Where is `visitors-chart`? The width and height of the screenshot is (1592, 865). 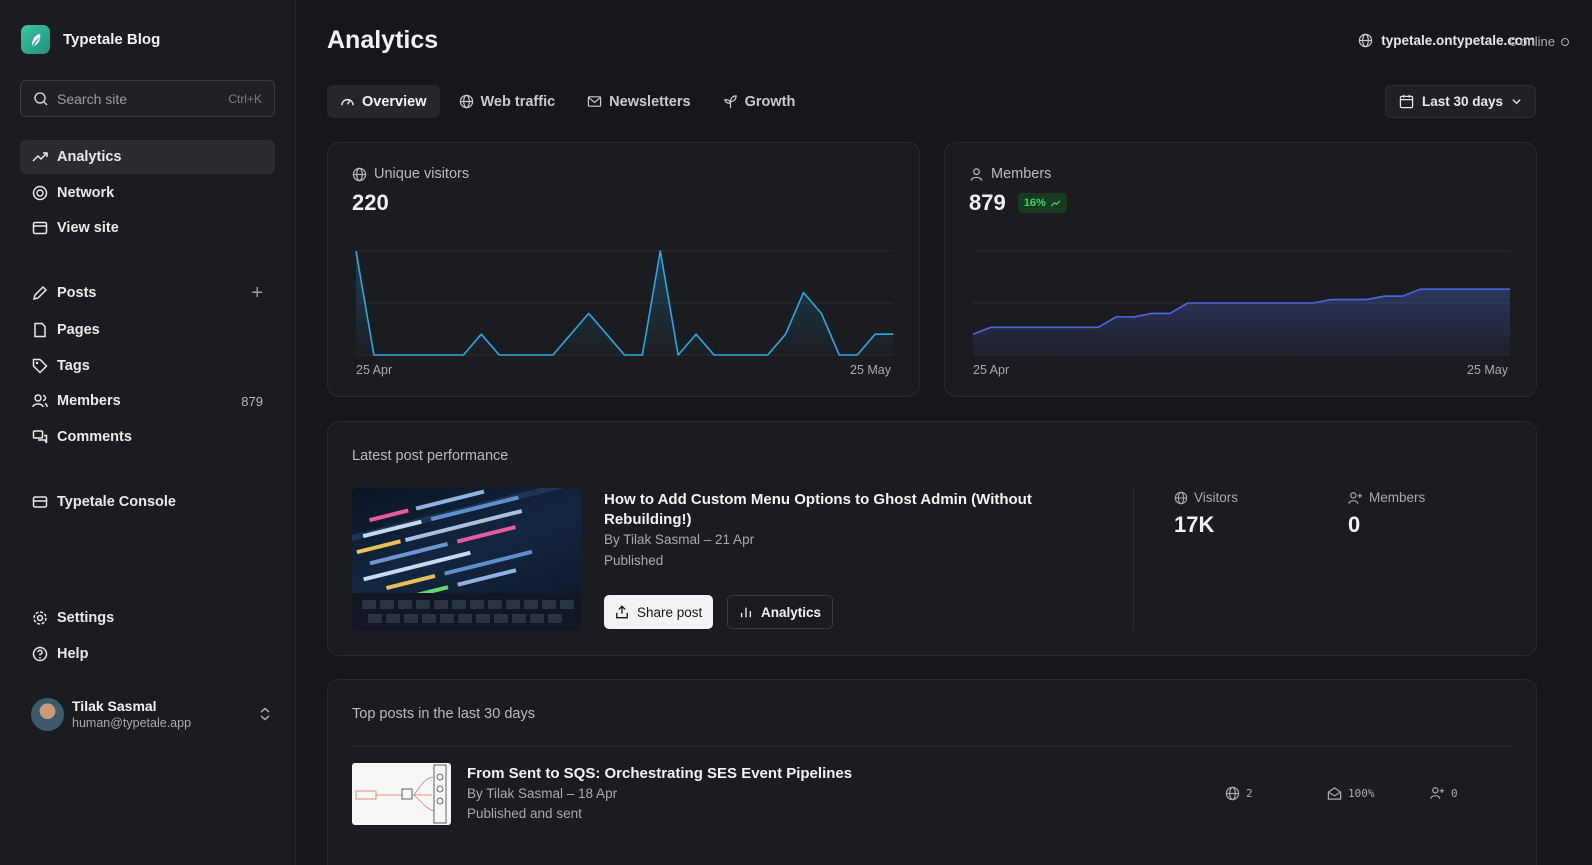 visitors-chart is located at coordinates (624, 303).